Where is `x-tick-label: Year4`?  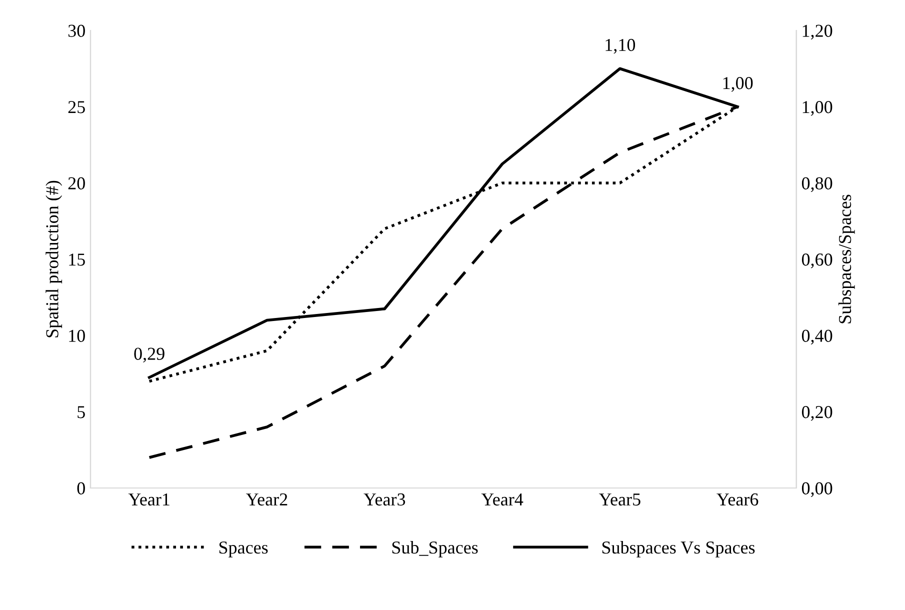 x-tick-label: Year4 is located at coordinates (502, 500).